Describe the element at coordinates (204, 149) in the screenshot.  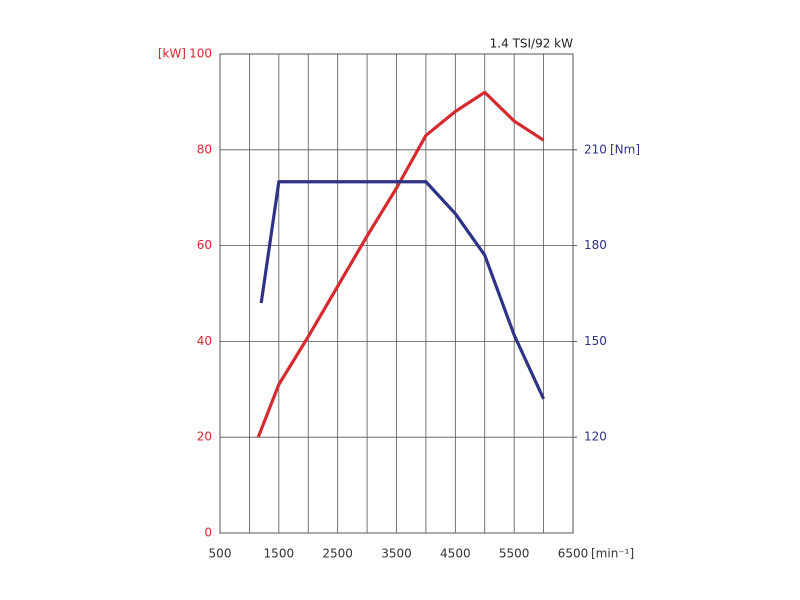
I see `y-tick-label: 80` at that location.